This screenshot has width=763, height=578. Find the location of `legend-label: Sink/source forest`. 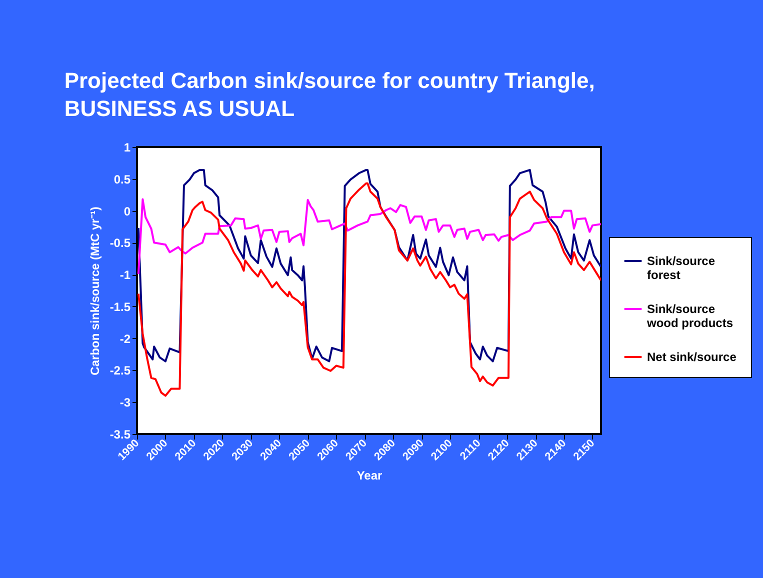

legend-label: Sink/source forest is located at coordinates (681, 268).